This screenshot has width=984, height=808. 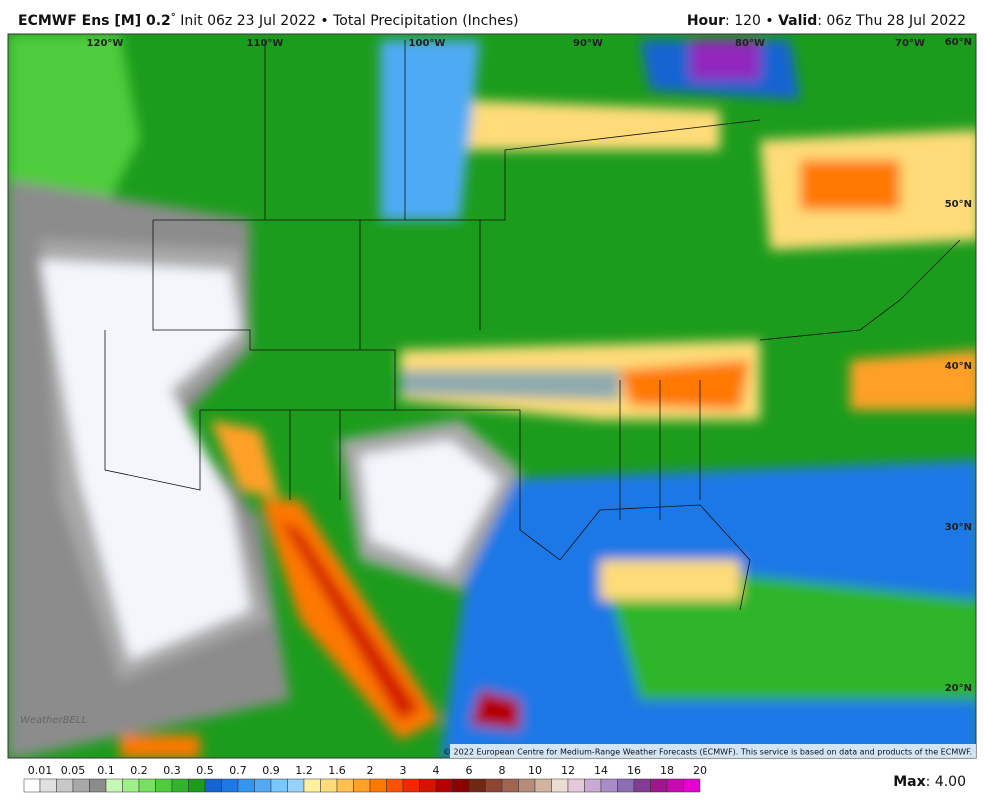 I want to click on legend-label: 1.2, so click(x=304, y=770).